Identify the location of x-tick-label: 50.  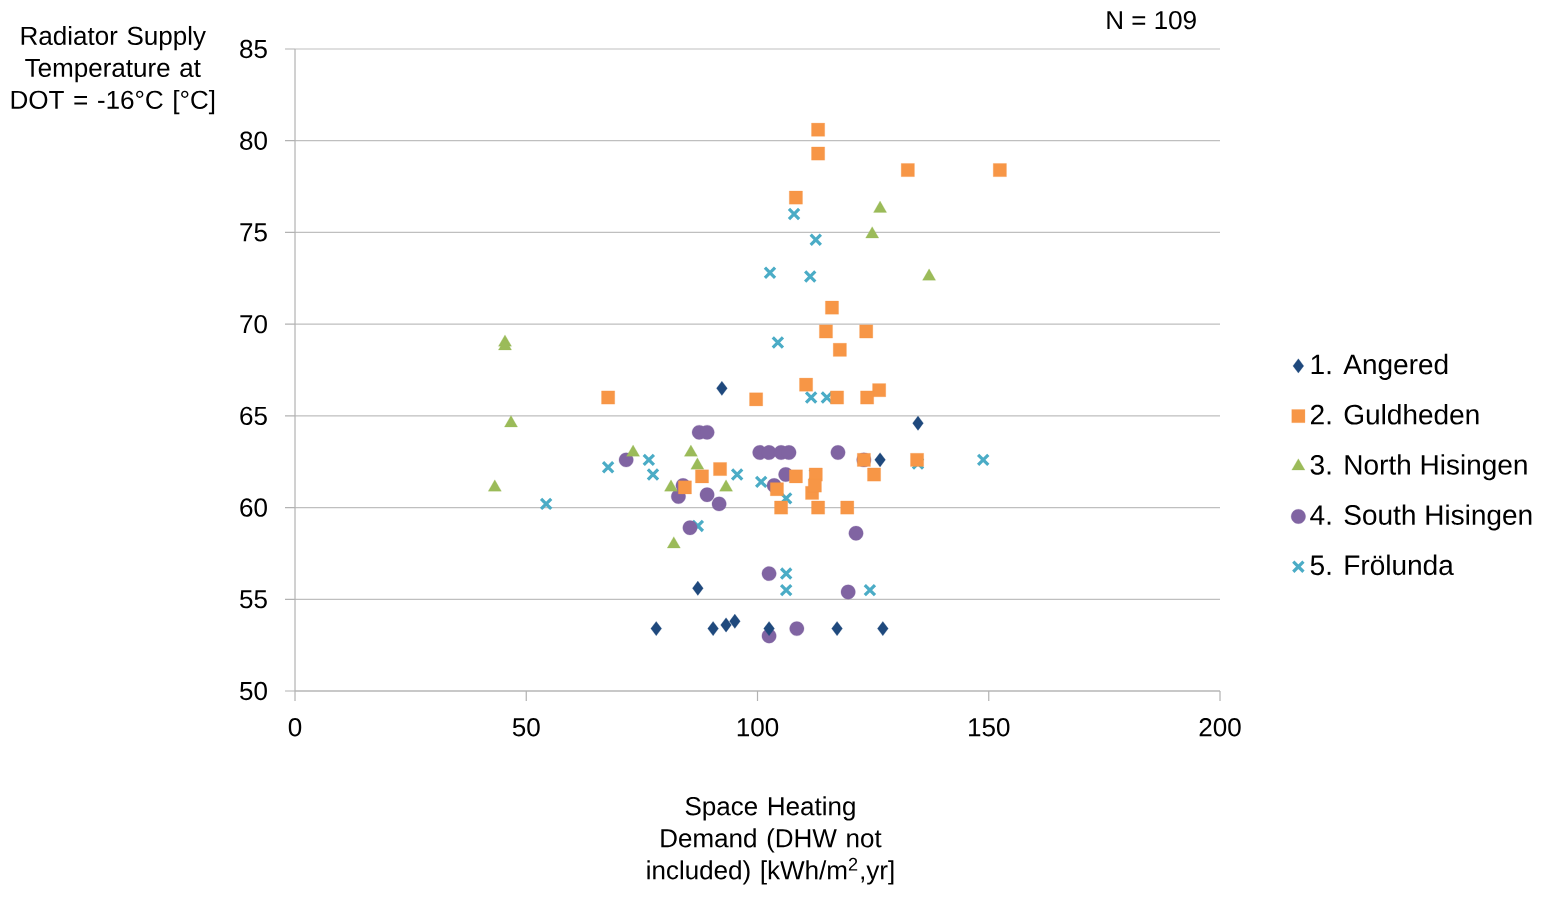
(526, 727).